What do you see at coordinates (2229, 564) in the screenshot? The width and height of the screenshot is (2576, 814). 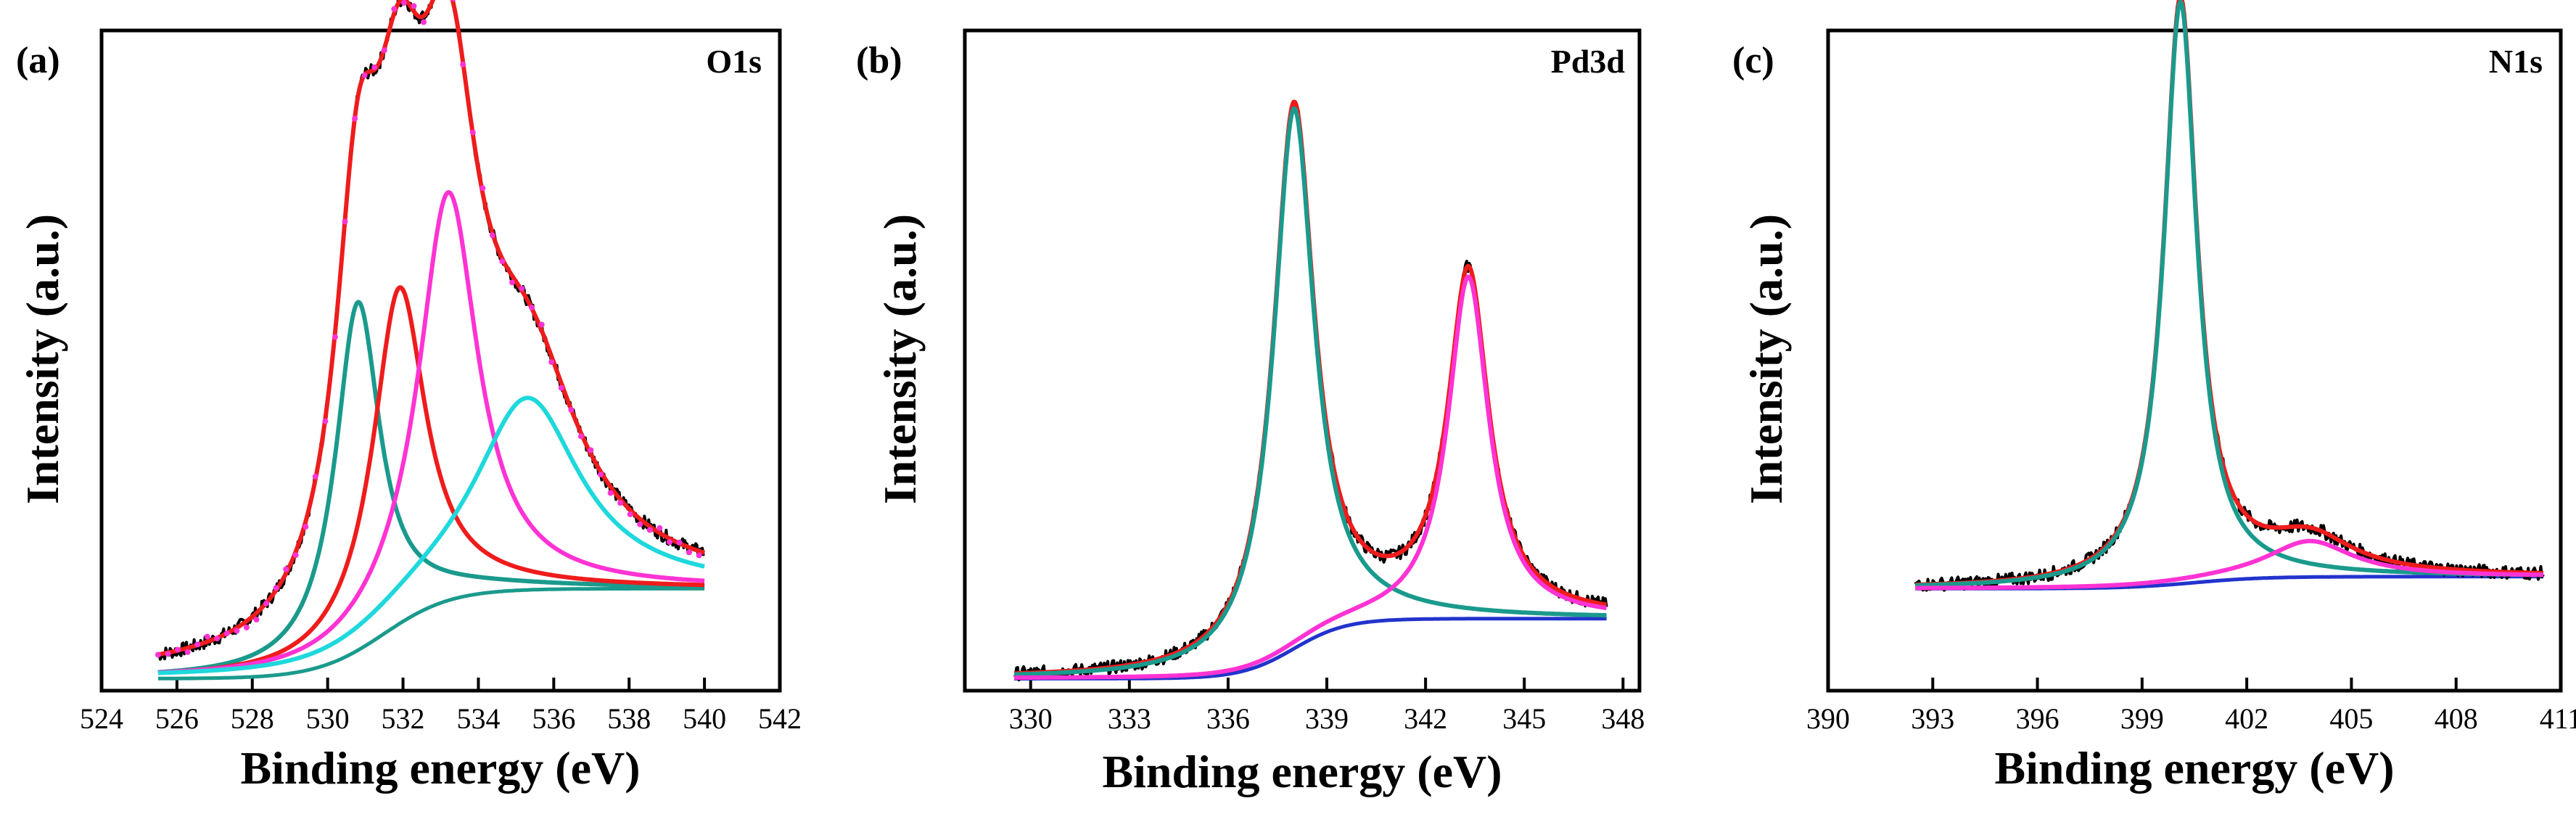 I see `panel-c-fit-component-line` at bounding box center [2229, 564].